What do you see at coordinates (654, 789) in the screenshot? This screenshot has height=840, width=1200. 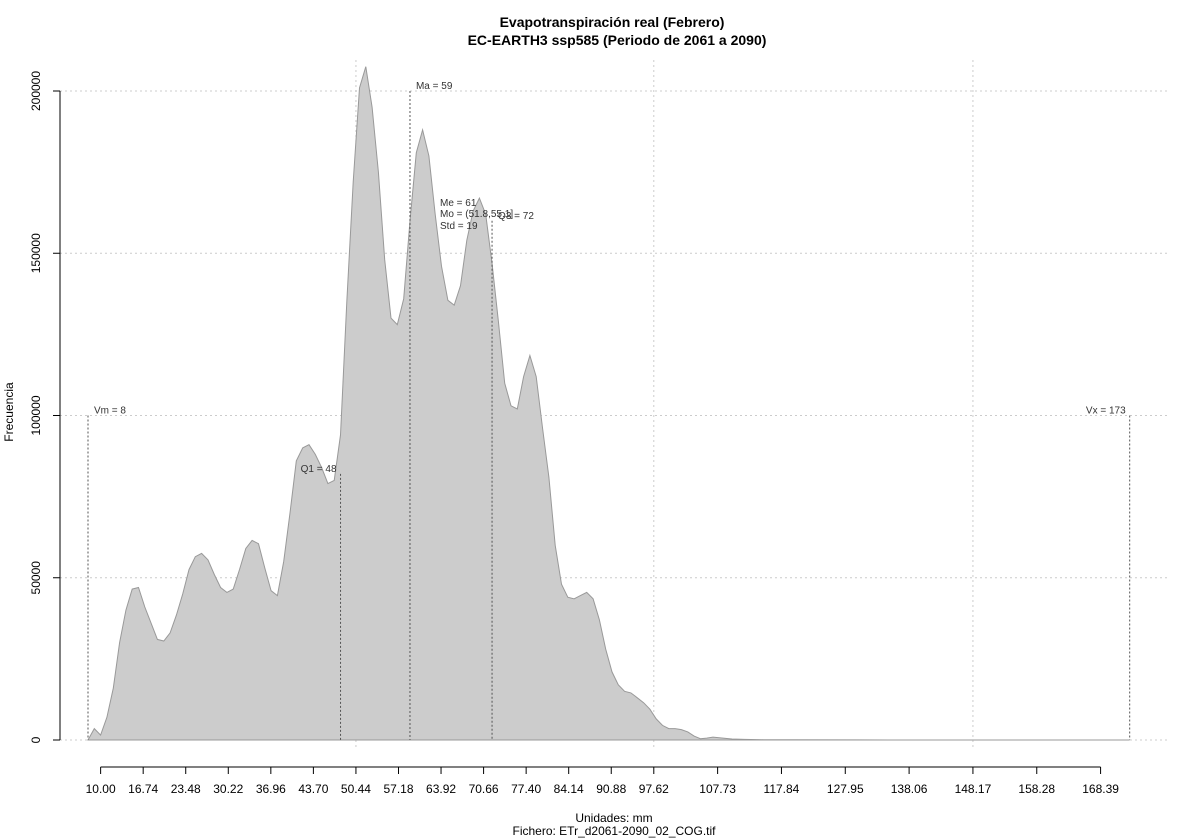 I see `x-tick-label: 97.62` at bounding box center [654, 789].